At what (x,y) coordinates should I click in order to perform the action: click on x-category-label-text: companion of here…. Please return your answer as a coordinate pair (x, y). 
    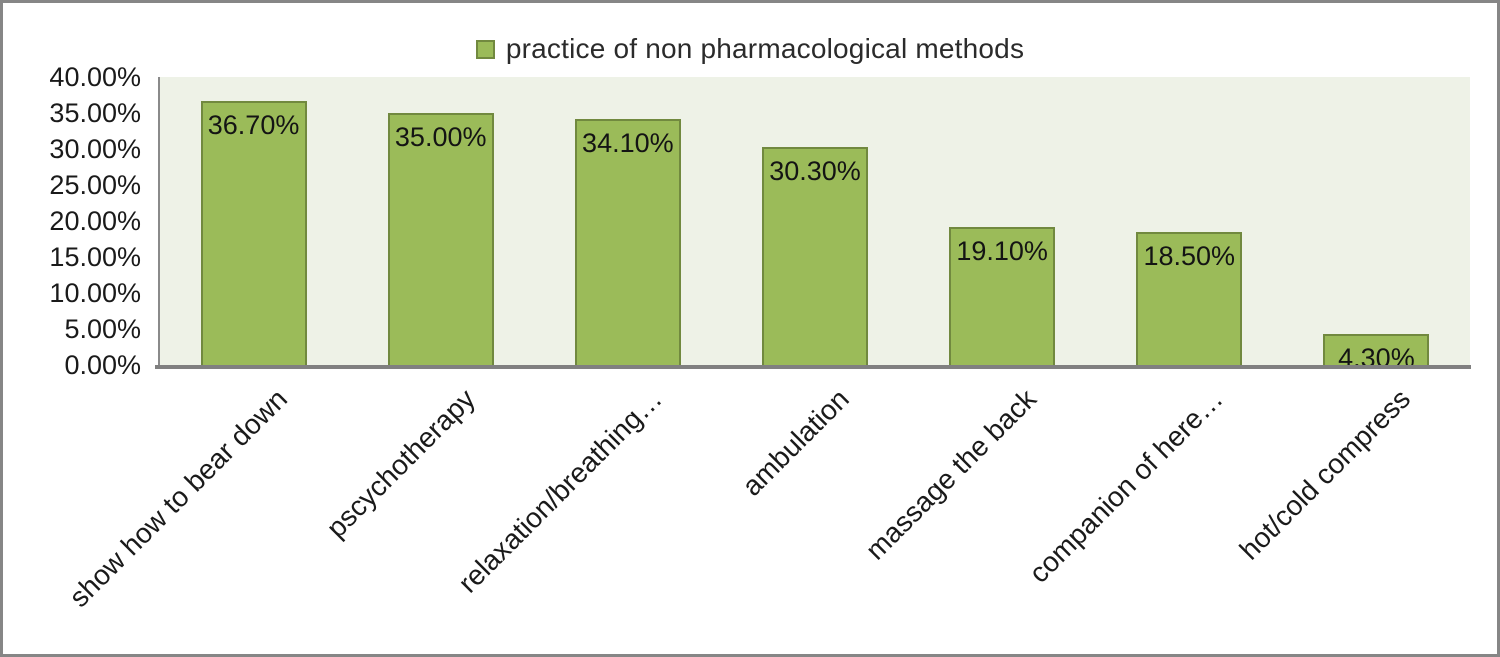
    Looking at the image, I should click on (1126, 486).